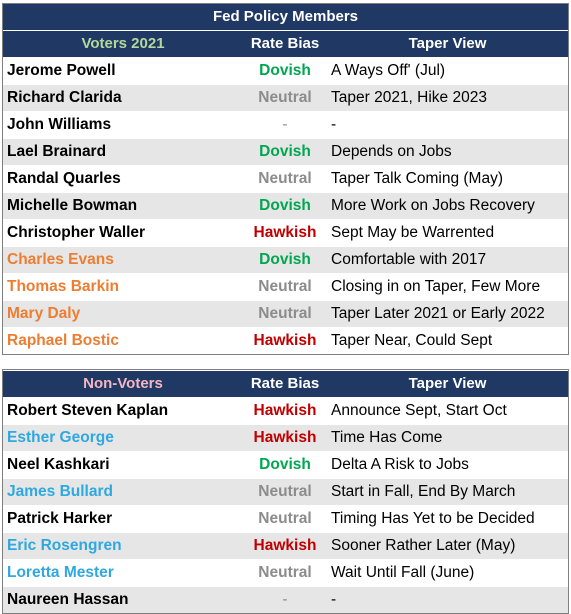  I want to click on member-name: Charles Evans, so click(60, 259).